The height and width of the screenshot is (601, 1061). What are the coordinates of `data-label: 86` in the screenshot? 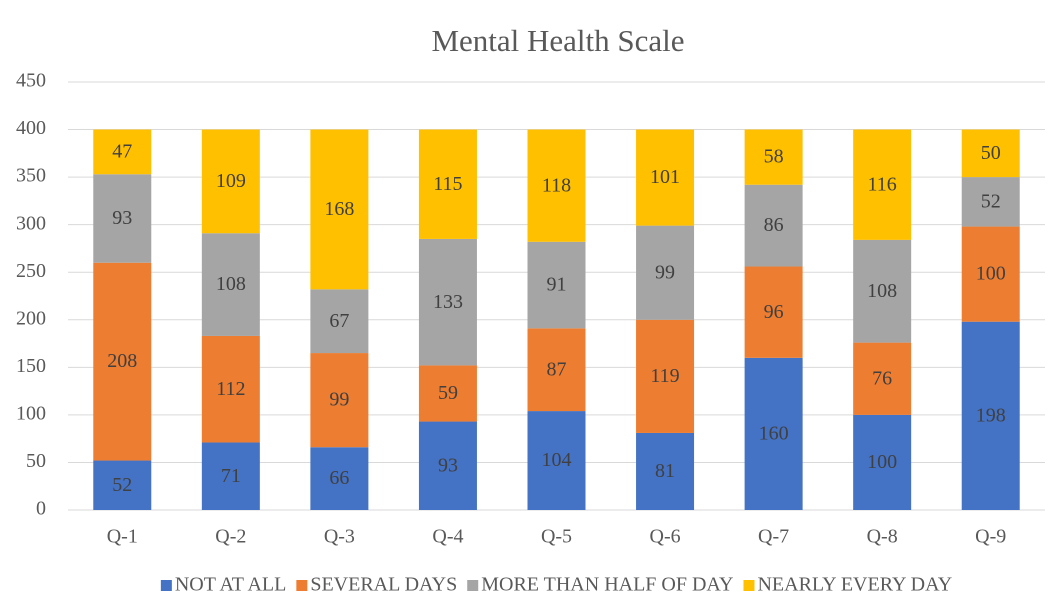 It's located at (774, 225).